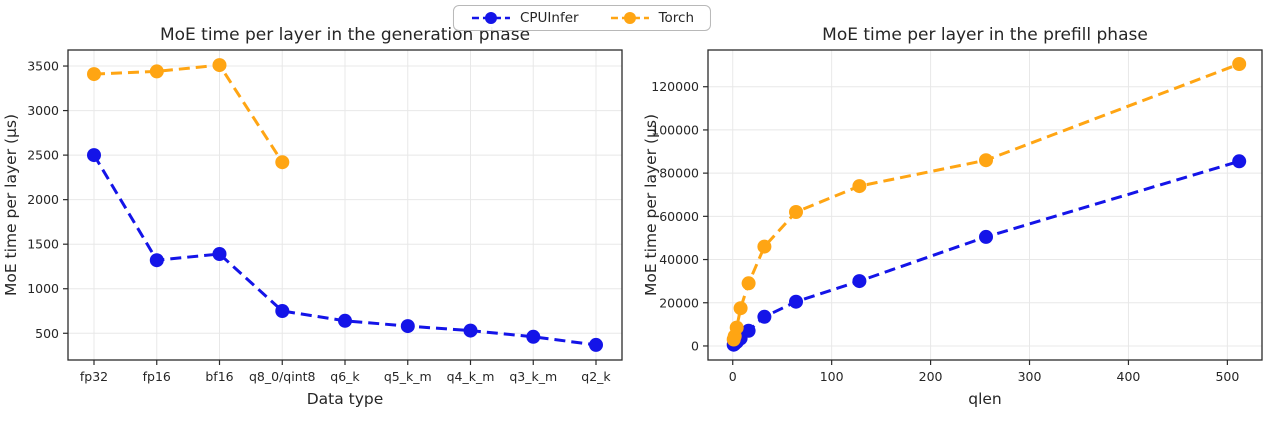 This screenshot has height=430, width=1280. I want to click on svg-text:MoE time per layer in the pref: MoE time per layer in the prefill phase, so click(985, 35).